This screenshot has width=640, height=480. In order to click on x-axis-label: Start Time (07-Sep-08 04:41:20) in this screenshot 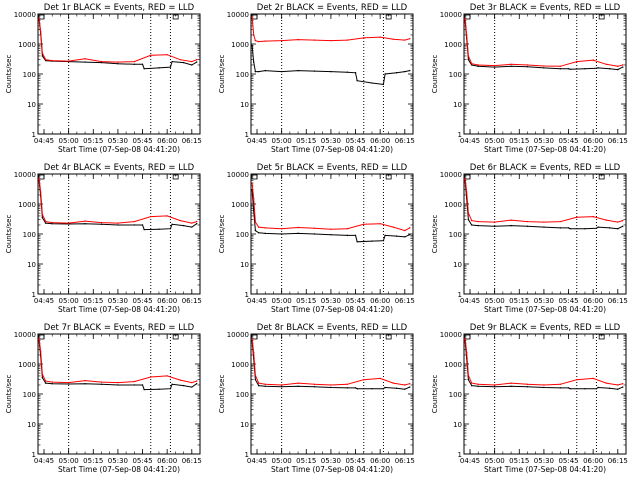, I will do `click(545, 309)`.